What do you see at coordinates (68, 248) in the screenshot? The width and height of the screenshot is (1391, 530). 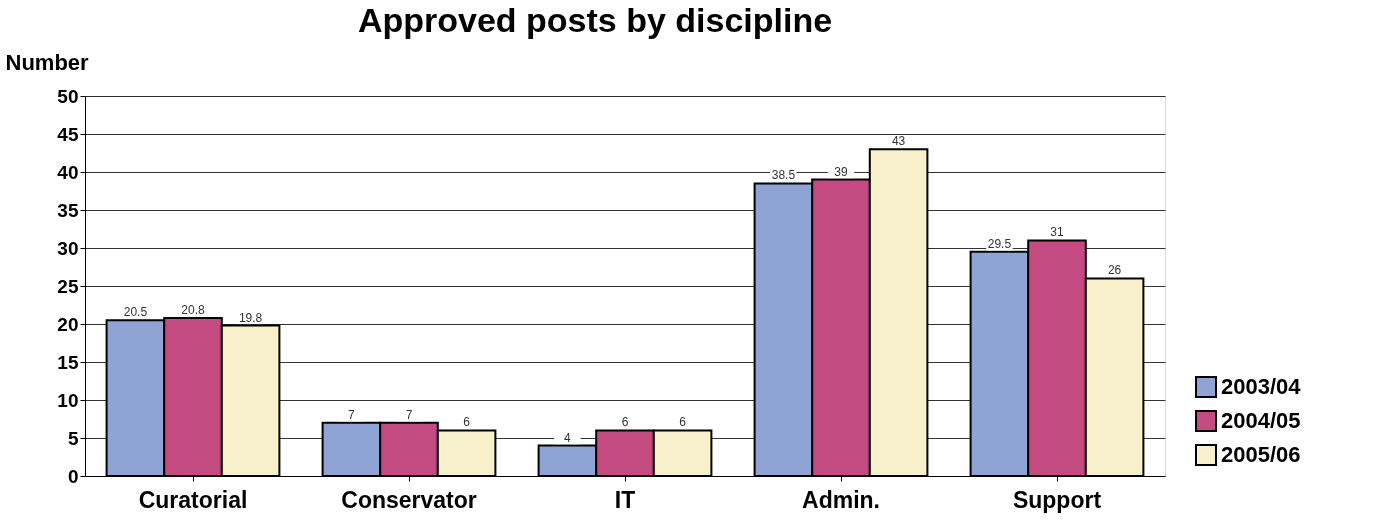 I see `y-tick-label: 30` at bounding box center [68, 248].